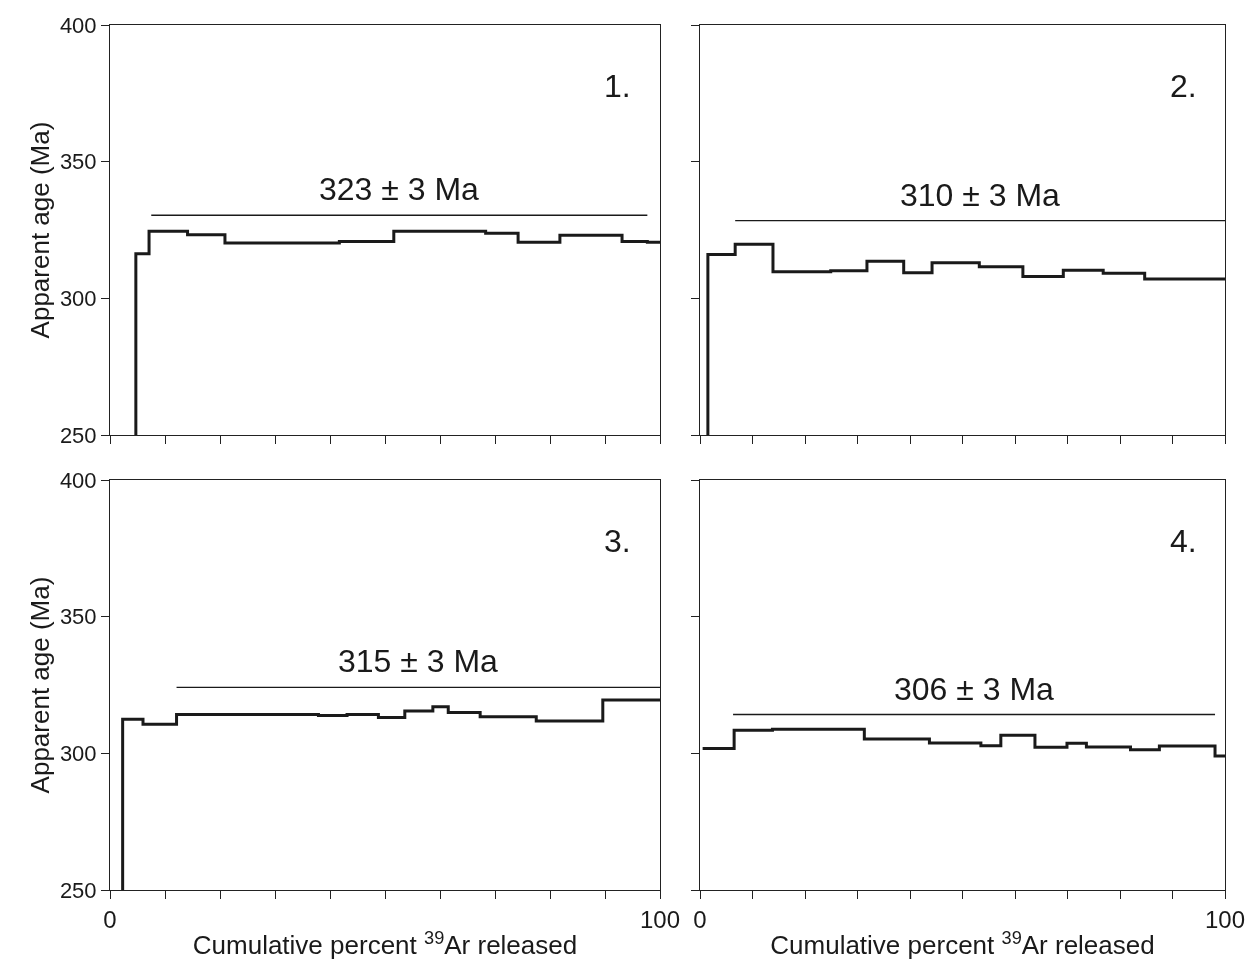 The width and height of the screenshot is (1257, 963). What do you see at coordinates (617, 86) in the screenshot?
I see `annotation: 1.` at bounding box center [617, 86].